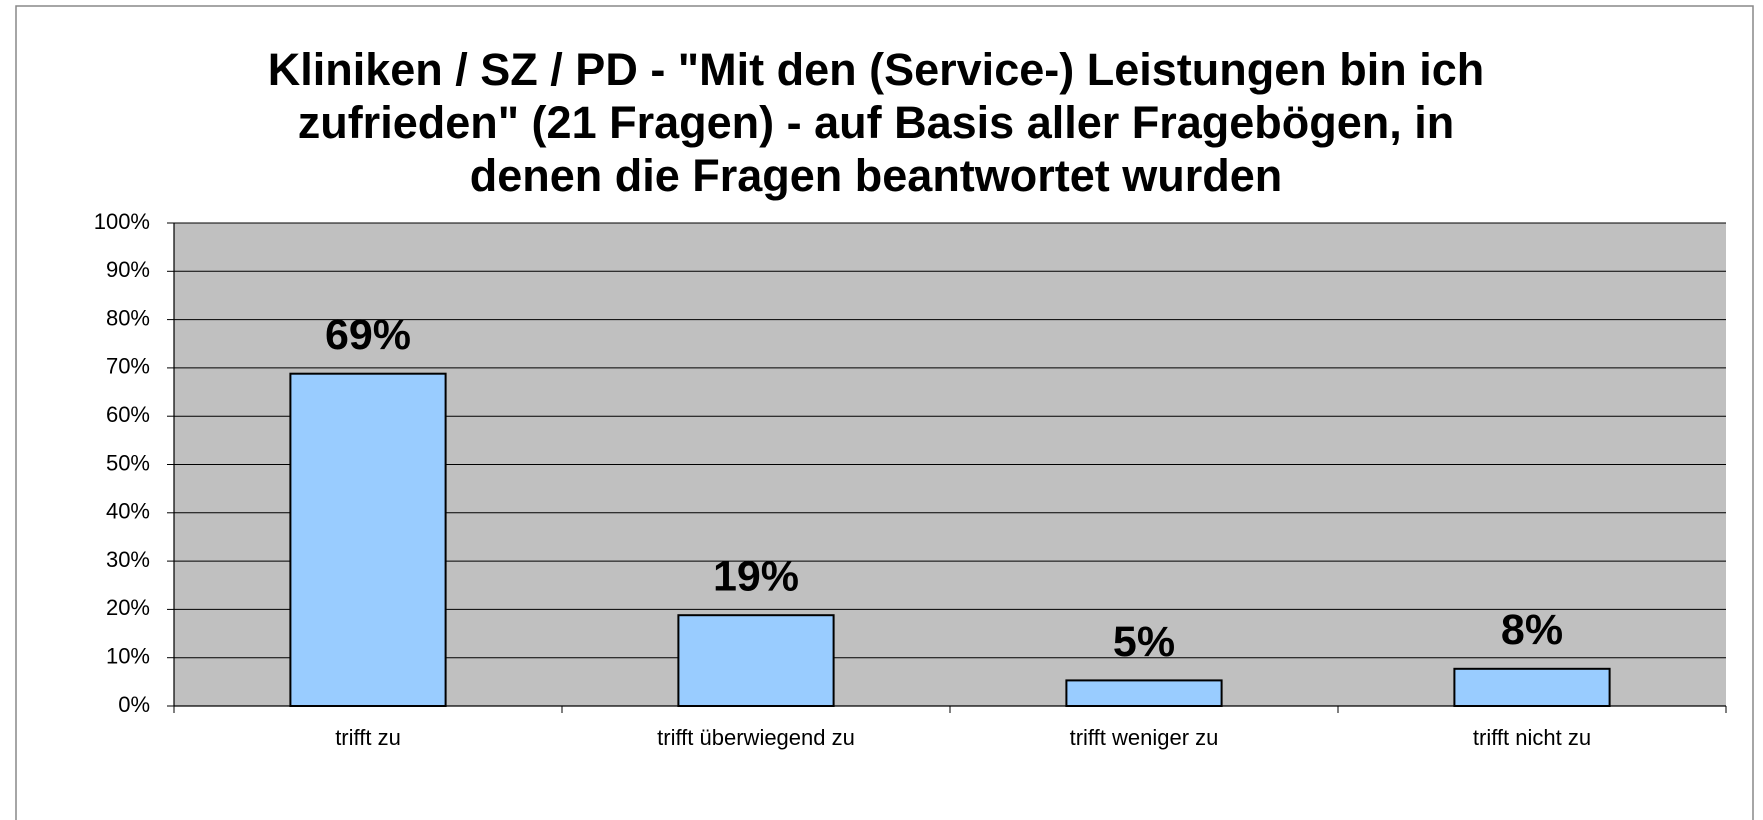  Describe the element at coordinates (128, 414) in the screenshot. I see `y-tick-label: 60%` at that location.